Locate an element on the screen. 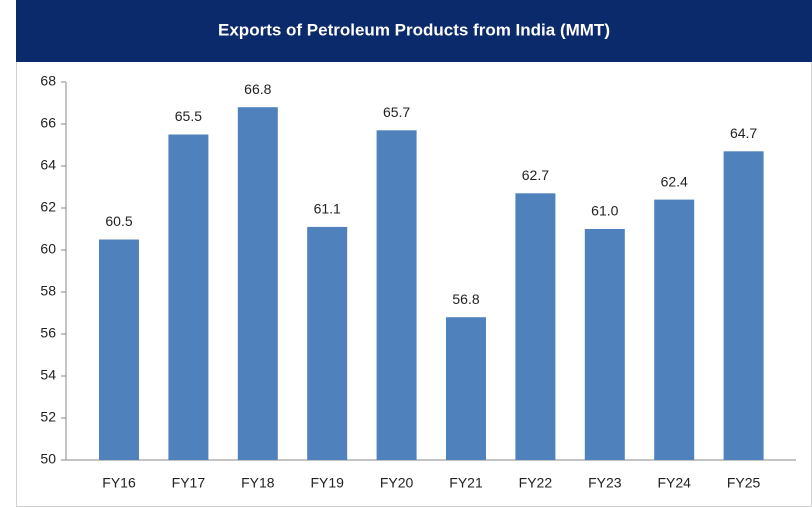  x-tick-label: FY17 is located at coordinates (189, 483).